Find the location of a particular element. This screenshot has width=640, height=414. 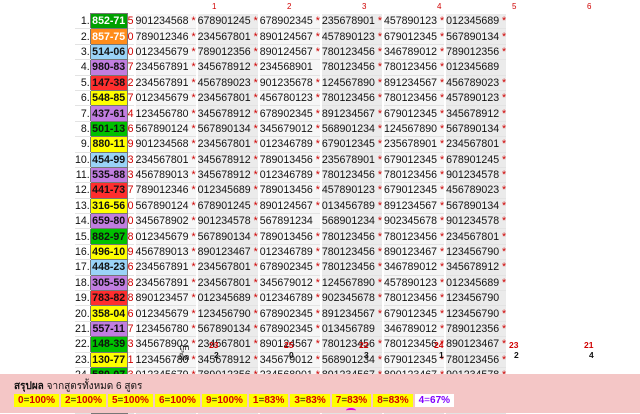

row-index: 21. is located at coordinates (83, 329).